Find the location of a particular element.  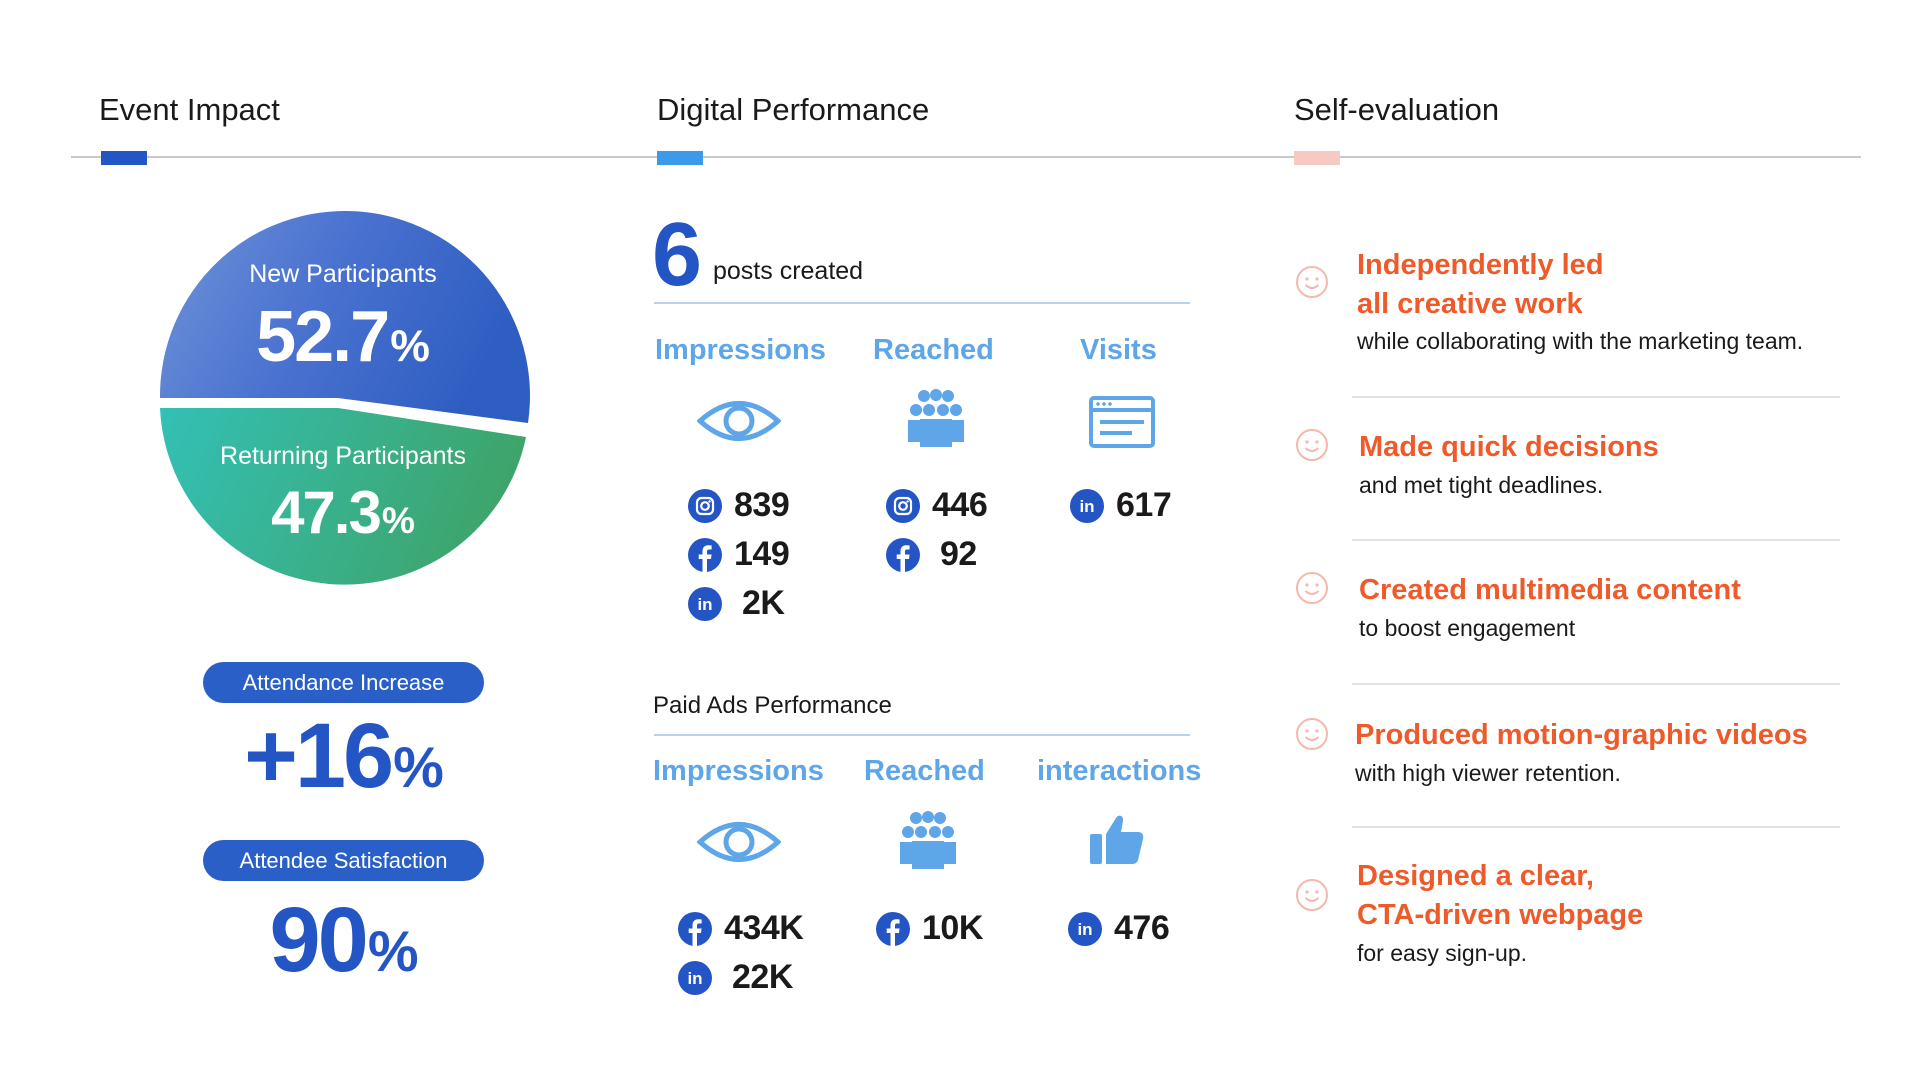

self-evaluation-marker is located at coordinates (1317, 158).